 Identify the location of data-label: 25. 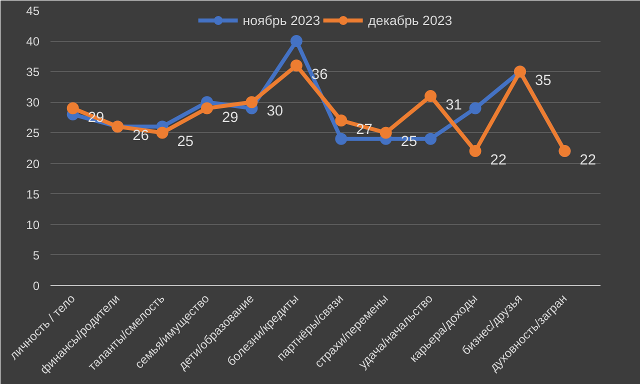
(185, 142).